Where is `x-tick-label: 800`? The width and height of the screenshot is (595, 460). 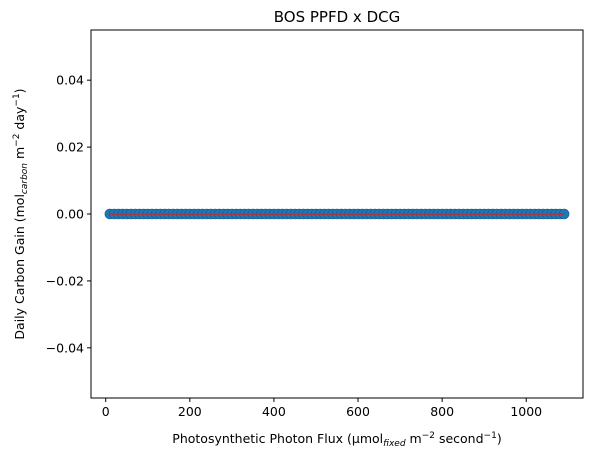 x-tick-label: 800 is located at coordinates (442, 411).